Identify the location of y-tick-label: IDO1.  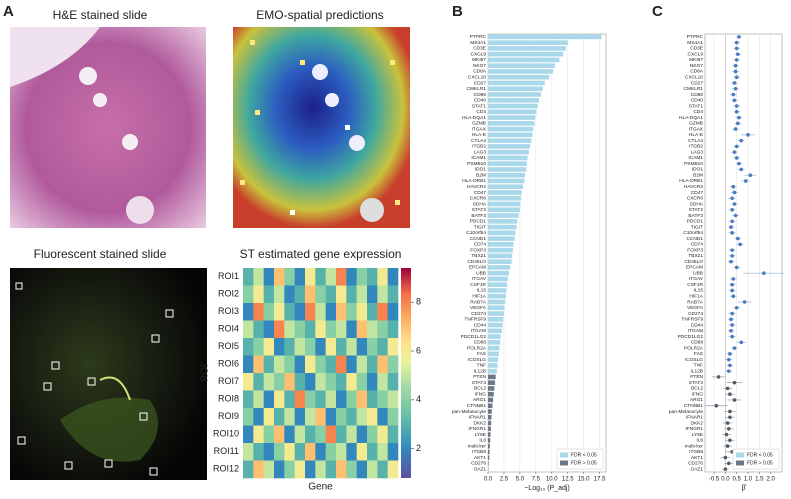
(481, 170).